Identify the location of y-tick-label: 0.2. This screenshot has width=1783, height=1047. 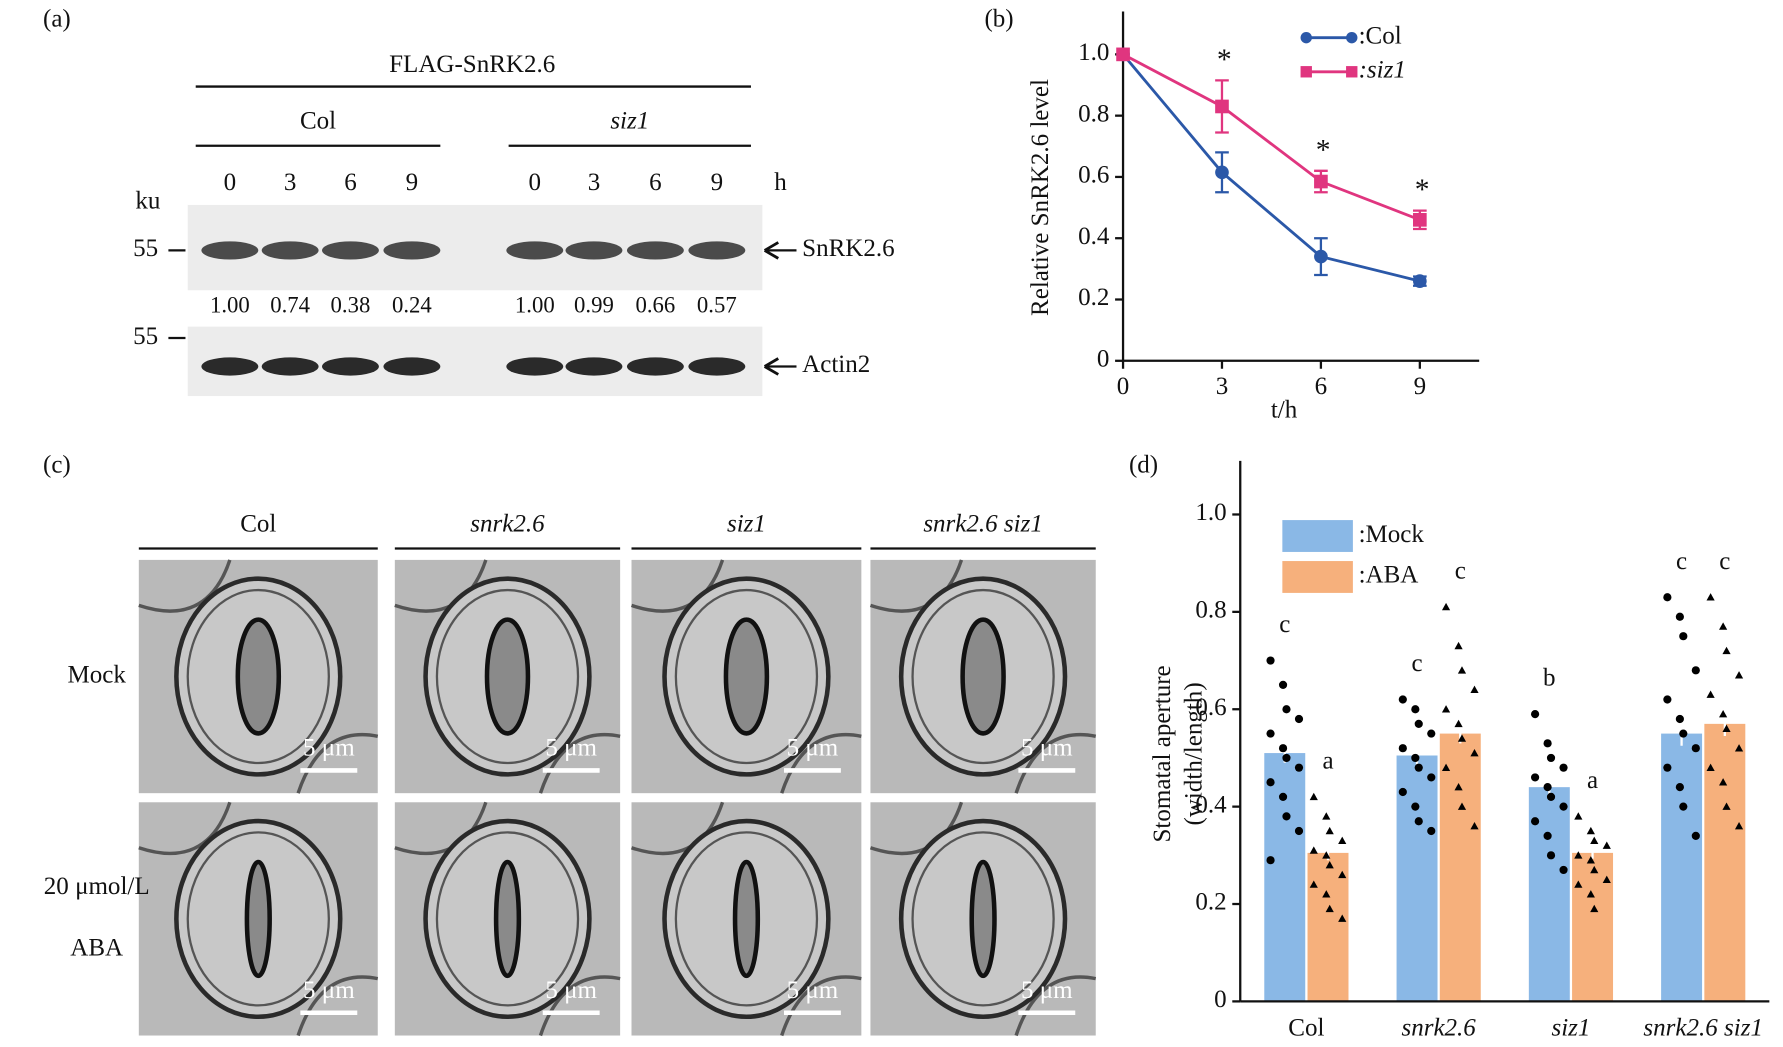
(1210, 902).